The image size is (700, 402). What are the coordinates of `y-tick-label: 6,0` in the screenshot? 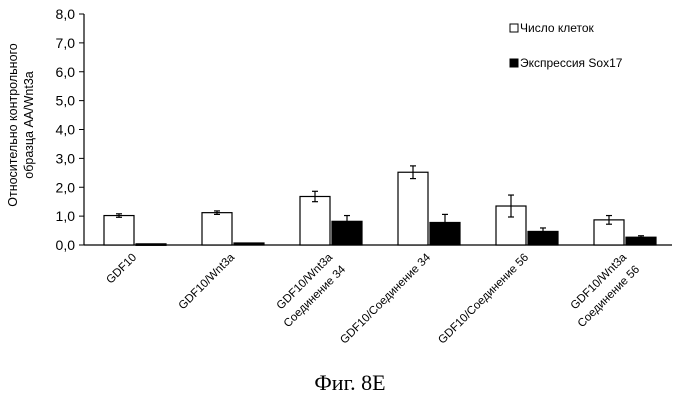 It's located at (66, 72).